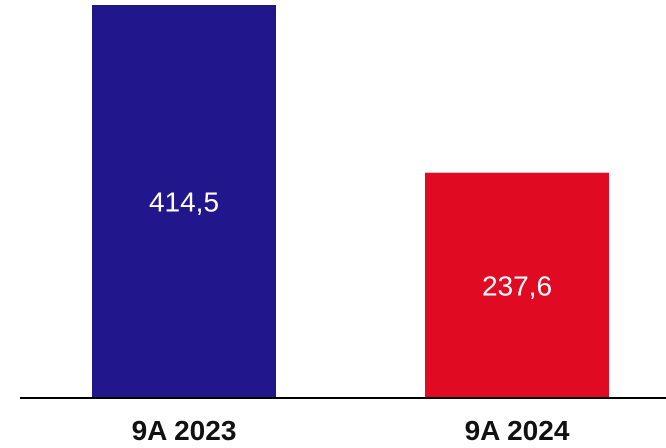  Describe the element at coordinates (517, 430) in the screenshot. I see `x-tick-label-2: 9A 2024` at that location.